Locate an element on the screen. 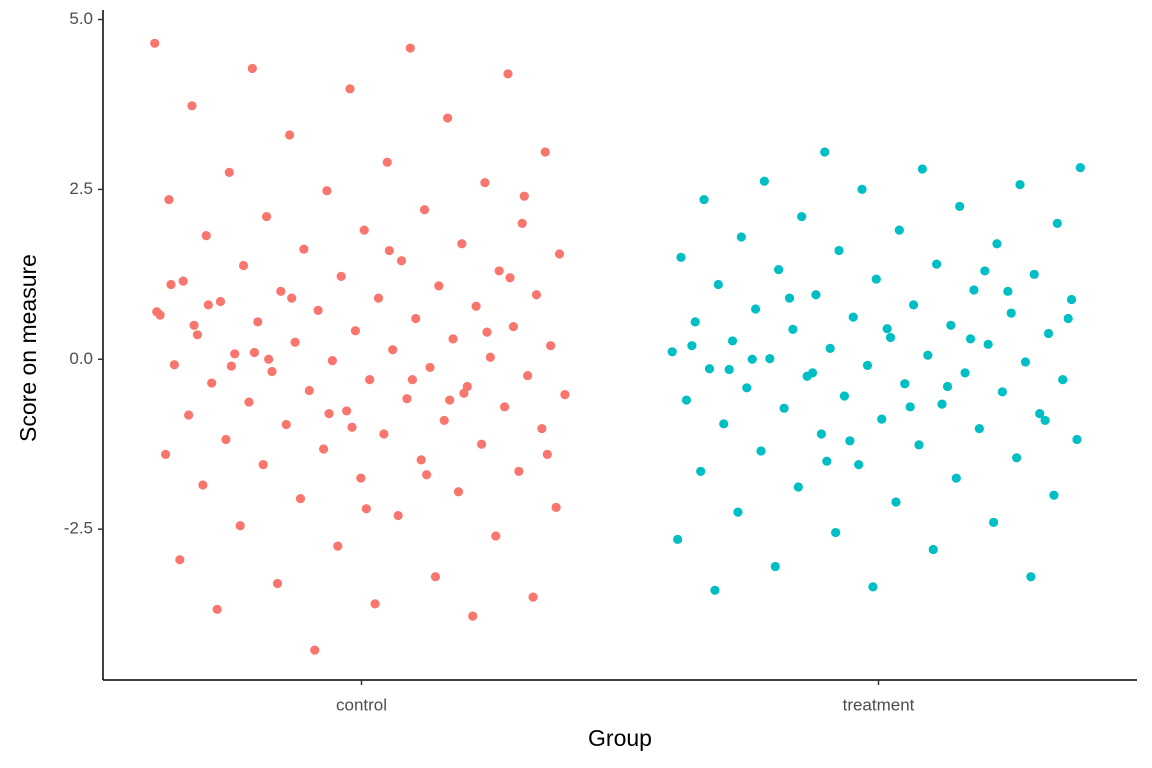  y-tick-label: 0.0 is located at coordinates (81, 358).